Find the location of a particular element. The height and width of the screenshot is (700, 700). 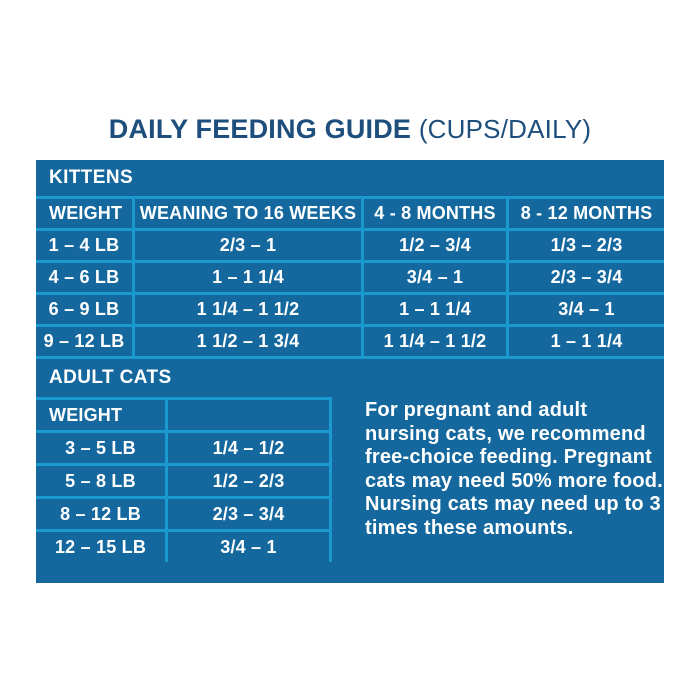

adult-cell: 1/2 – 2/3 is located at coordinates (248, 481).